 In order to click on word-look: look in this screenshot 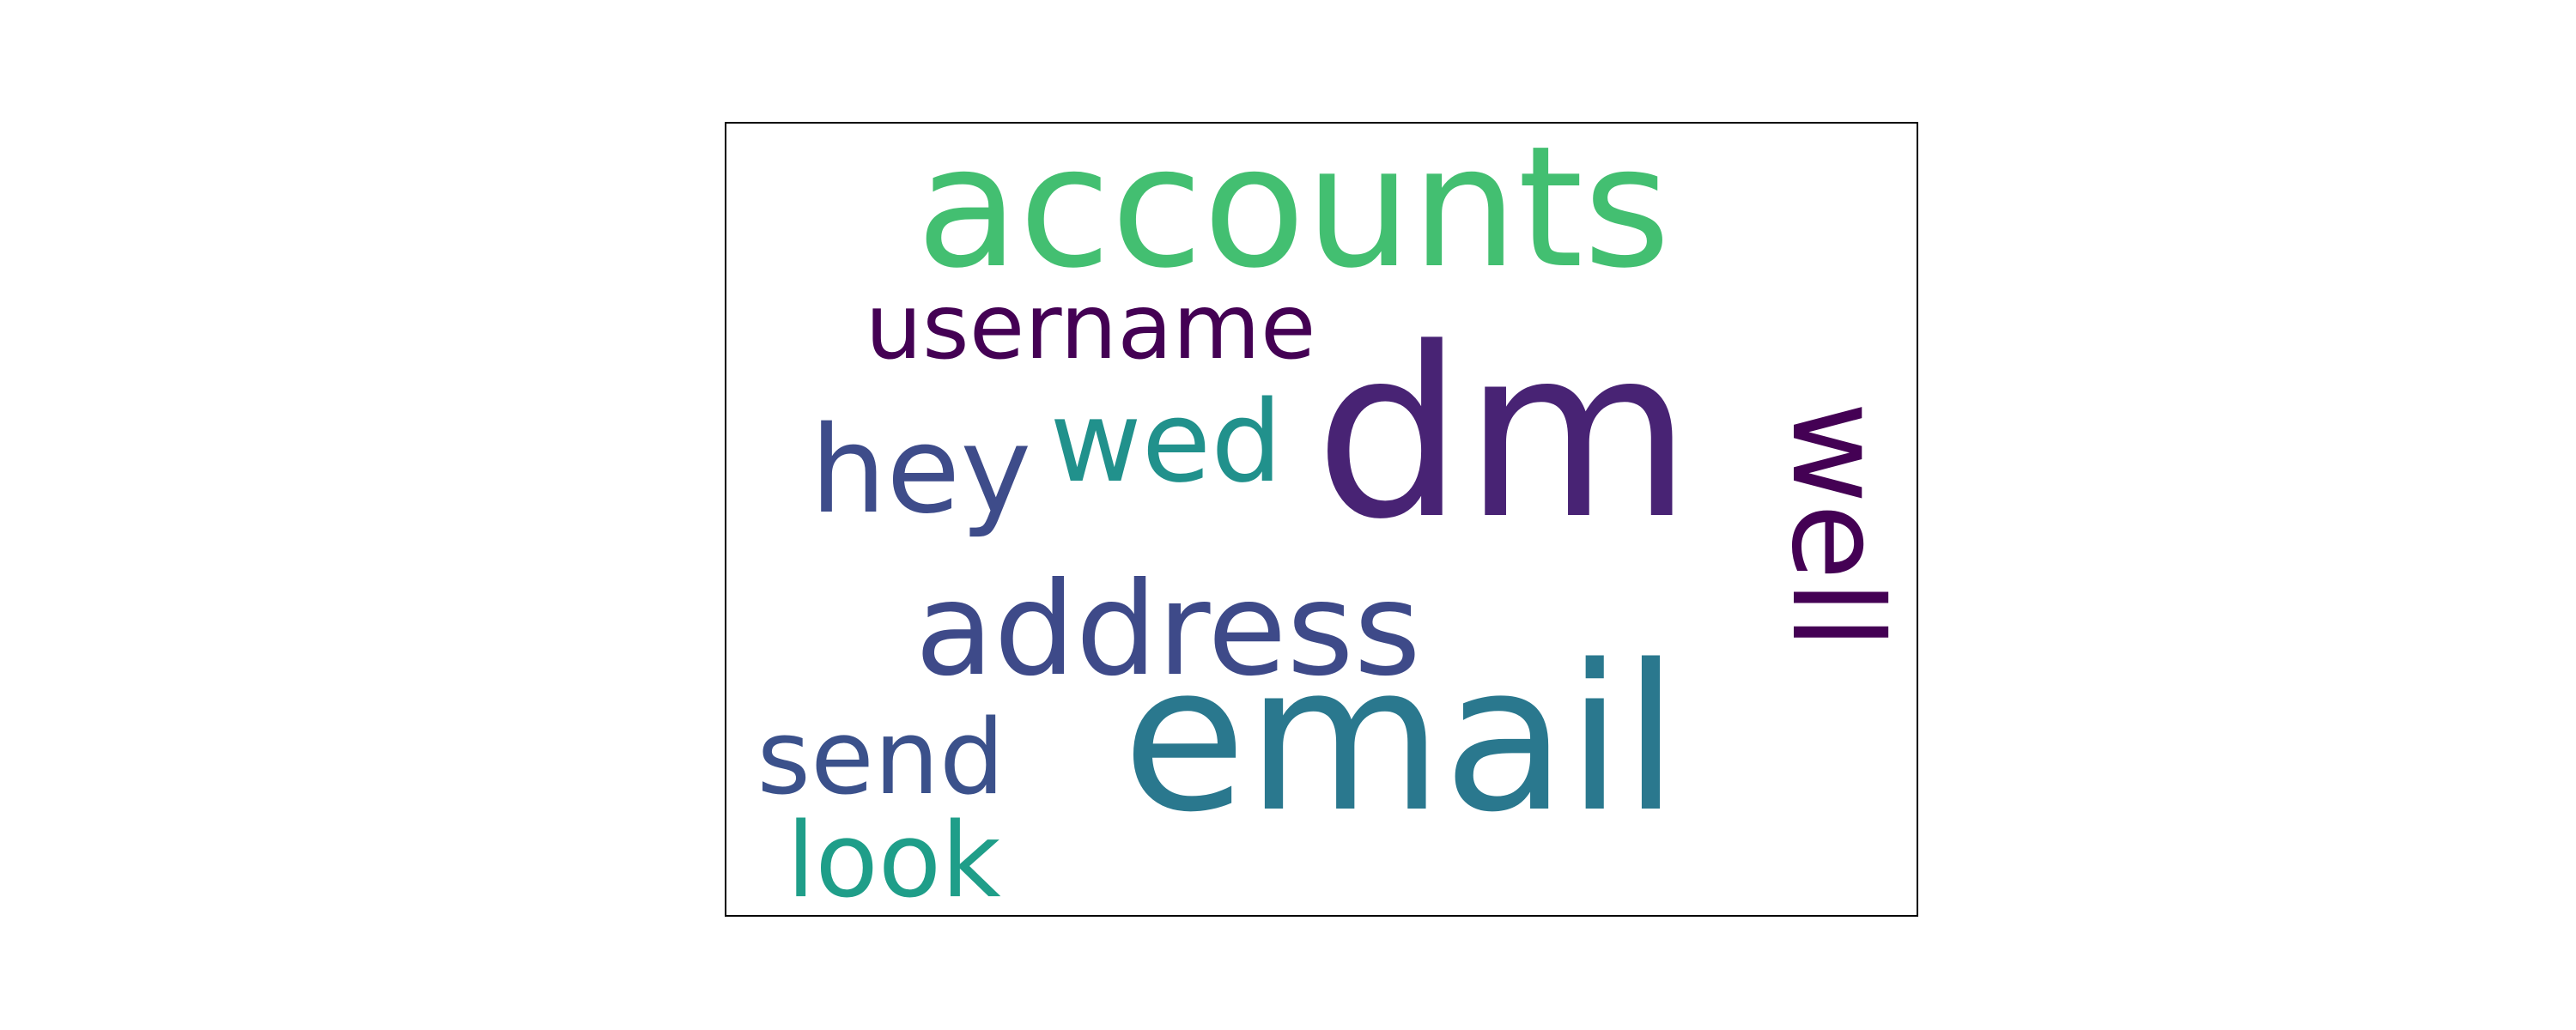, I will do `click(894, 859)`.